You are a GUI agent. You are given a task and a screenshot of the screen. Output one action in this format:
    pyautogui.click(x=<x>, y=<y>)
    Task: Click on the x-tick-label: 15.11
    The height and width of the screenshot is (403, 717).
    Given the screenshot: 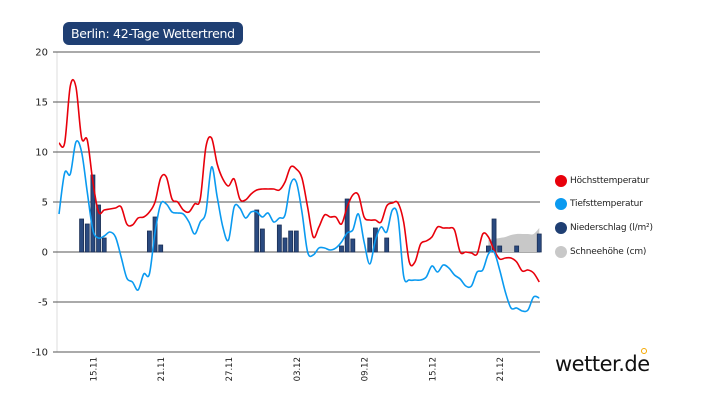 What is the action you would take?
    pyautogui.click(x=94, y=369)
    